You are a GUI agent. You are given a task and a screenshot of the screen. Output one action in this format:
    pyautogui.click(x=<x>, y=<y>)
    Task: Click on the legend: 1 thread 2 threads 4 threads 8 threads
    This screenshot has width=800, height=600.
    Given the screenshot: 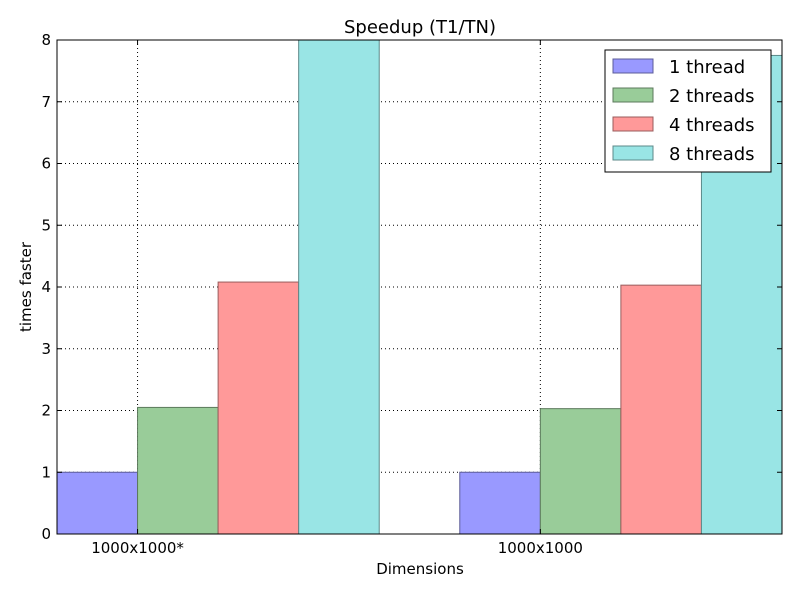 What is the action you would take?
    pyautogui.click(x=688, y=111)
    